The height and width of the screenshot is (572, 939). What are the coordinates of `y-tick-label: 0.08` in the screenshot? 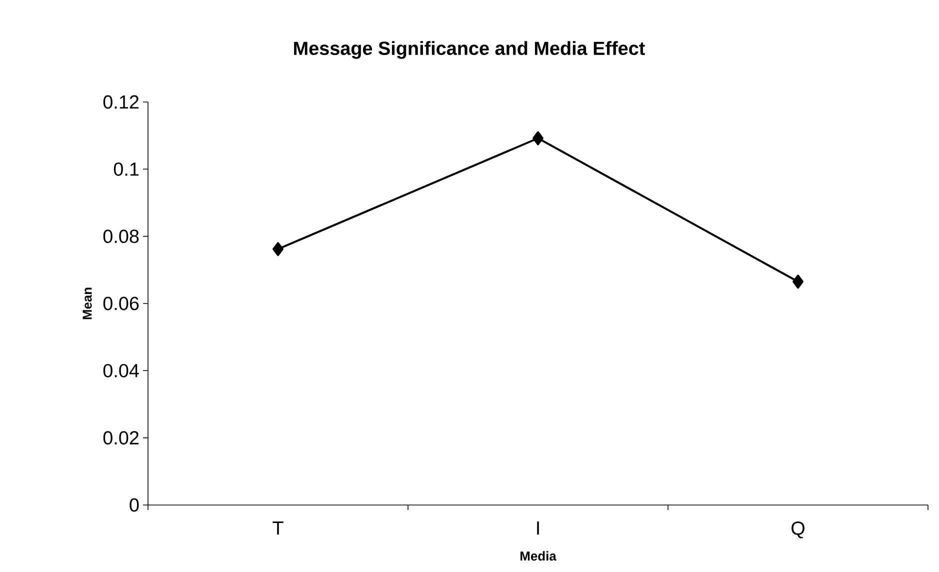 It's located at (121, 237).